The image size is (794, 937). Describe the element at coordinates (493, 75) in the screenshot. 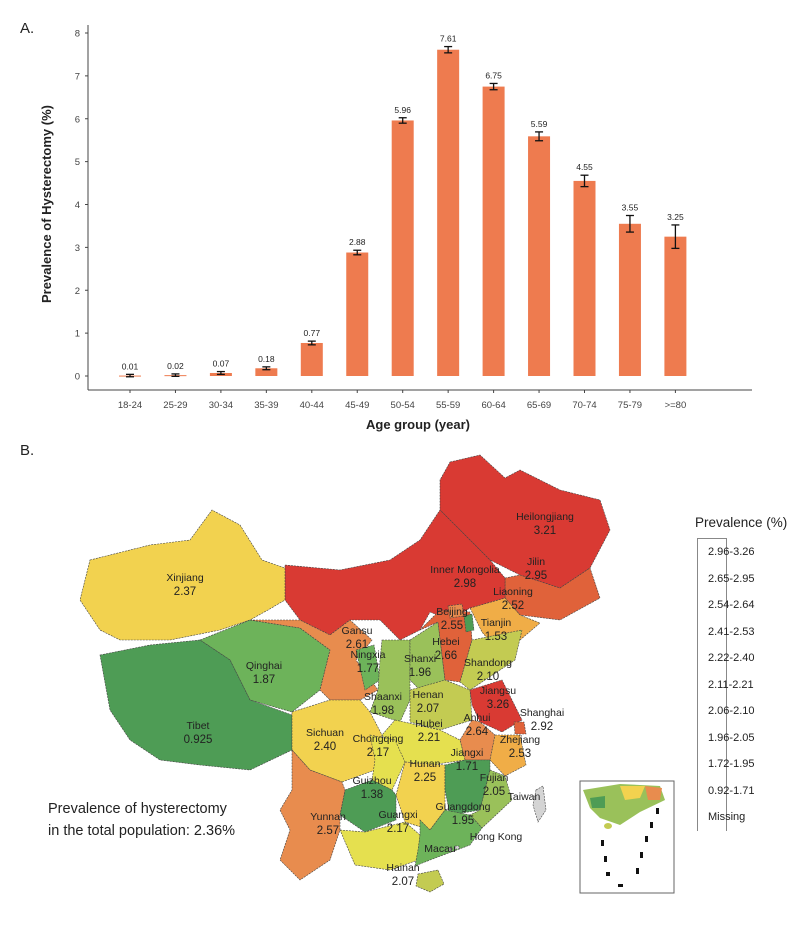

I see `data-label: 6.75` at that location.